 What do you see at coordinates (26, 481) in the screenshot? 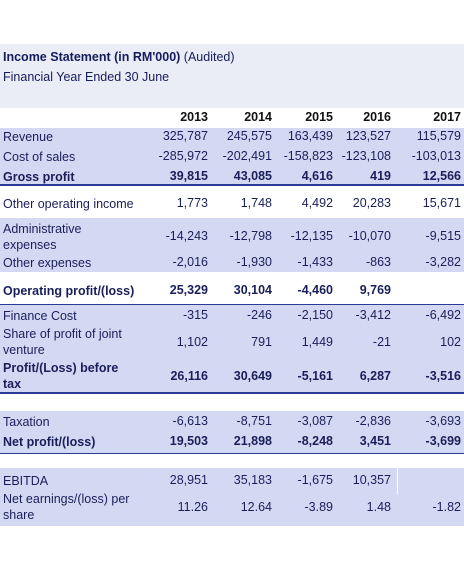
I see `row-label: EBITDA` at bounding box center [26, 481].